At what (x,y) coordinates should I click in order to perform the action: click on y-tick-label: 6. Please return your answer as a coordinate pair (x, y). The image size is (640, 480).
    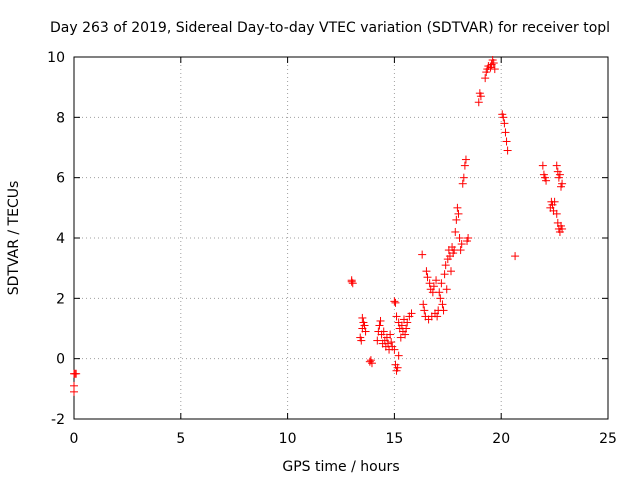
    Looking at the image, I should click on (60, 179).